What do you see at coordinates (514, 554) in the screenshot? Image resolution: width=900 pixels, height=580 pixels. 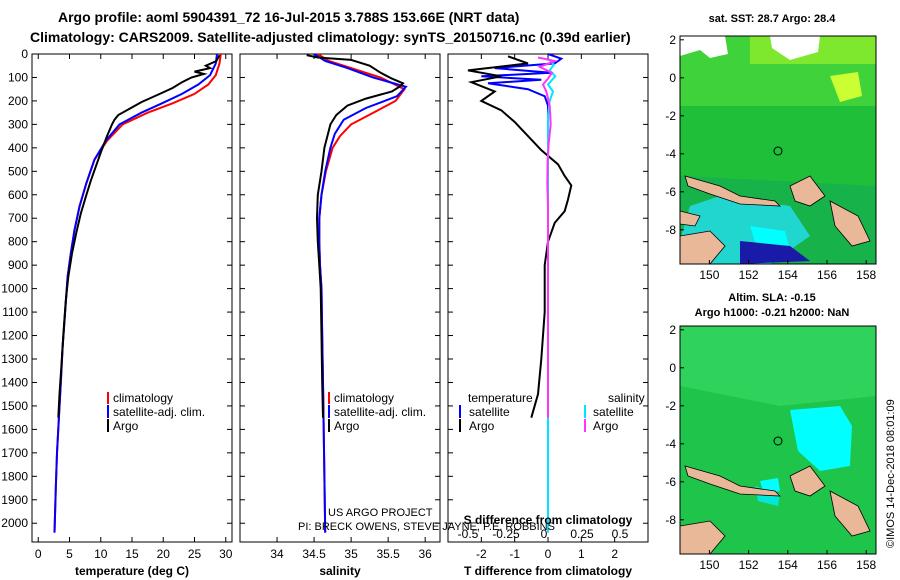 I see `xtick-label: -1` at bounding box center [514, 554].